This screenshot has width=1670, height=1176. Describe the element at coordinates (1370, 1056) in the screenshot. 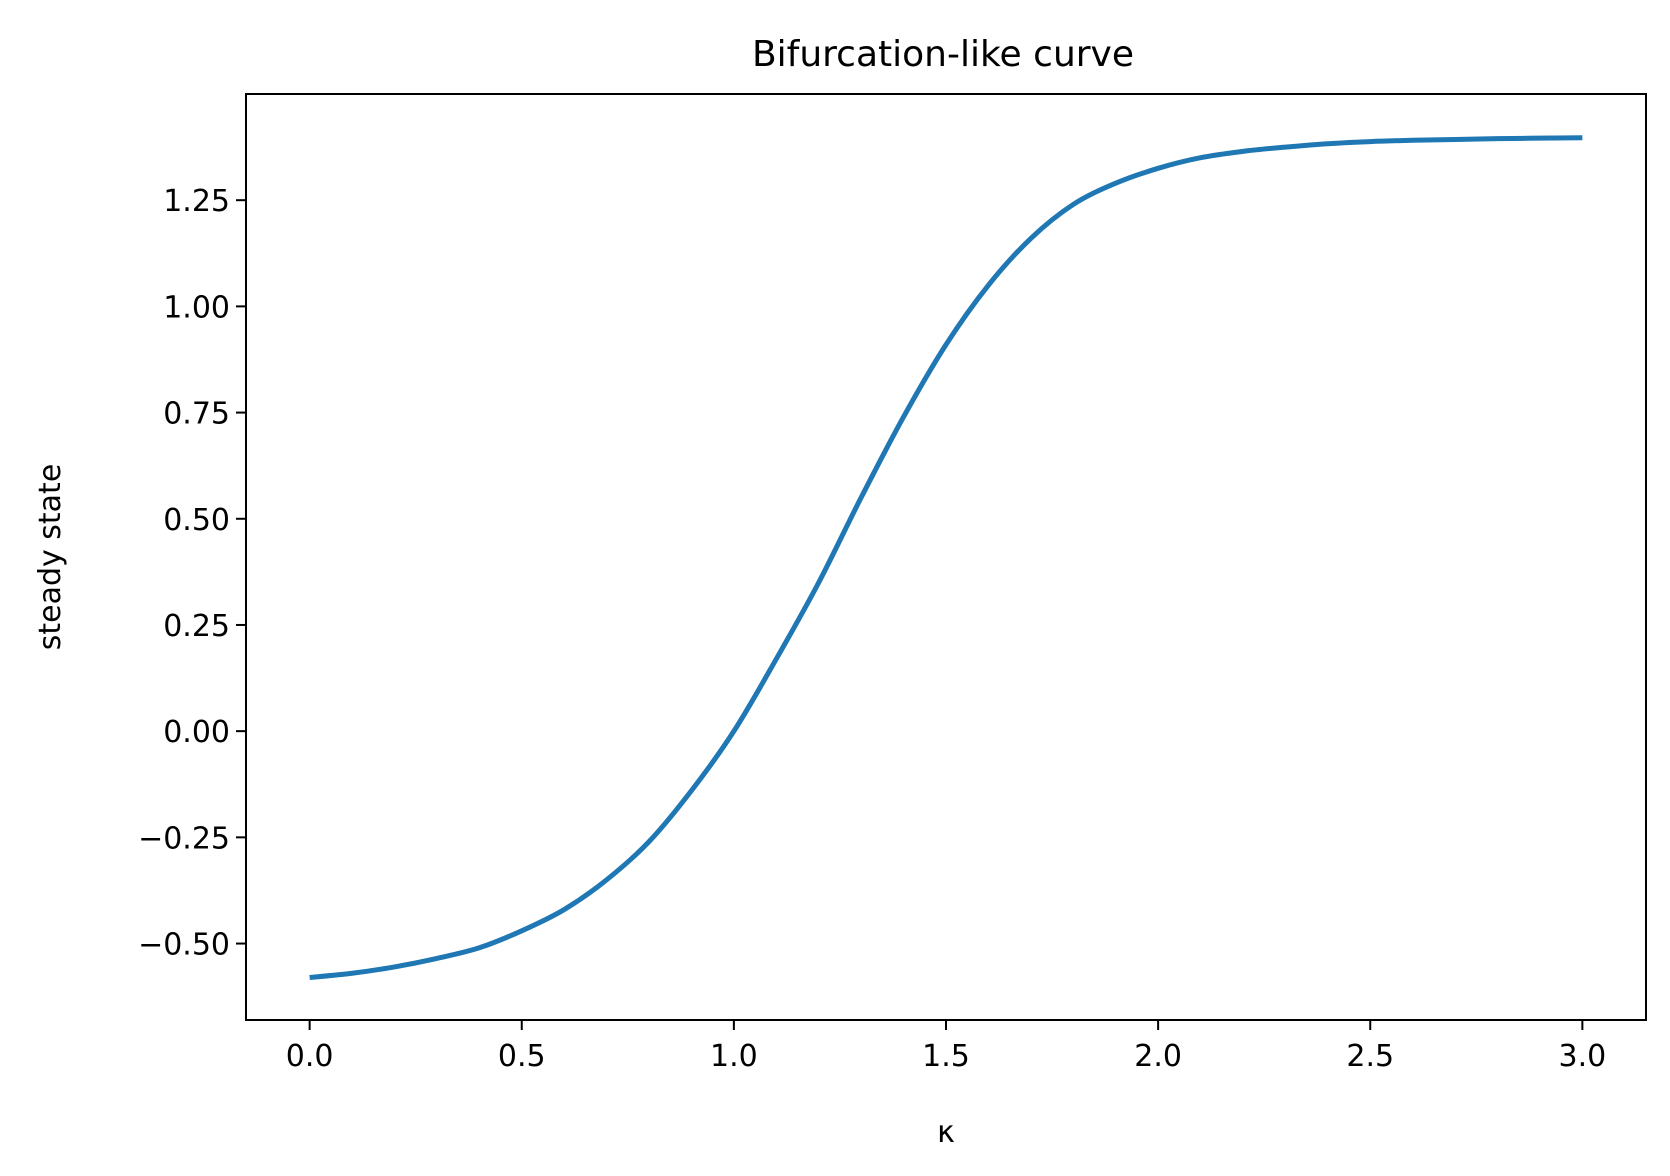

I see `x-tick-label: 2.5` at that location.